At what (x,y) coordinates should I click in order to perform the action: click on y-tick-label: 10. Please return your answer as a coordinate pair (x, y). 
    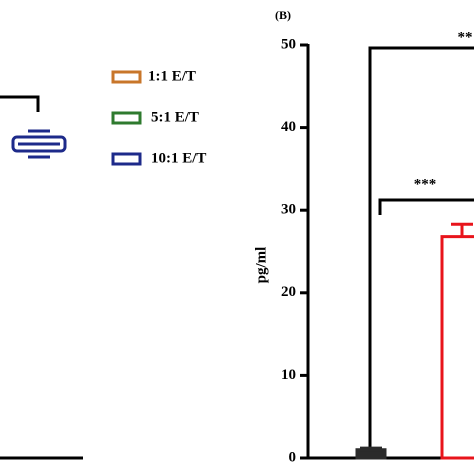
    Looking at the image, I should click on (288, 375).